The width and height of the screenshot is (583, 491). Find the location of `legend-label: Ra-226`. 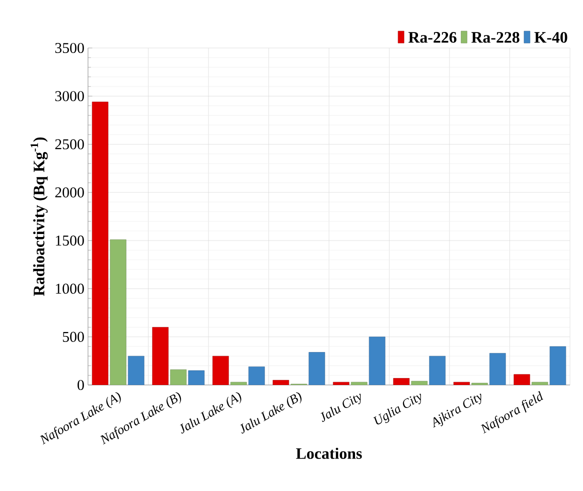

legend-label: Ra-226 is located at coordinates (432, 37).